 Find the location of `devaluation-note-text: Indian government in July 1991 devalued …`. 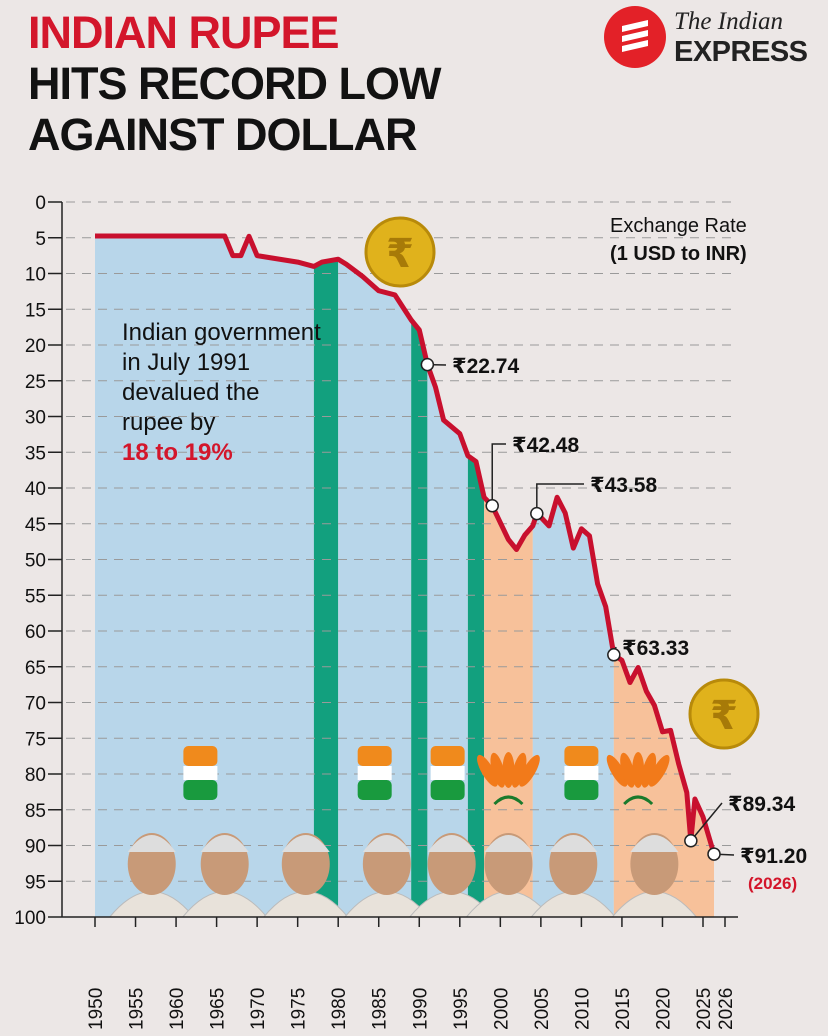

devaluation-note-text: Indian government in July 1991 devalued … is located at coordinates (221, 377).